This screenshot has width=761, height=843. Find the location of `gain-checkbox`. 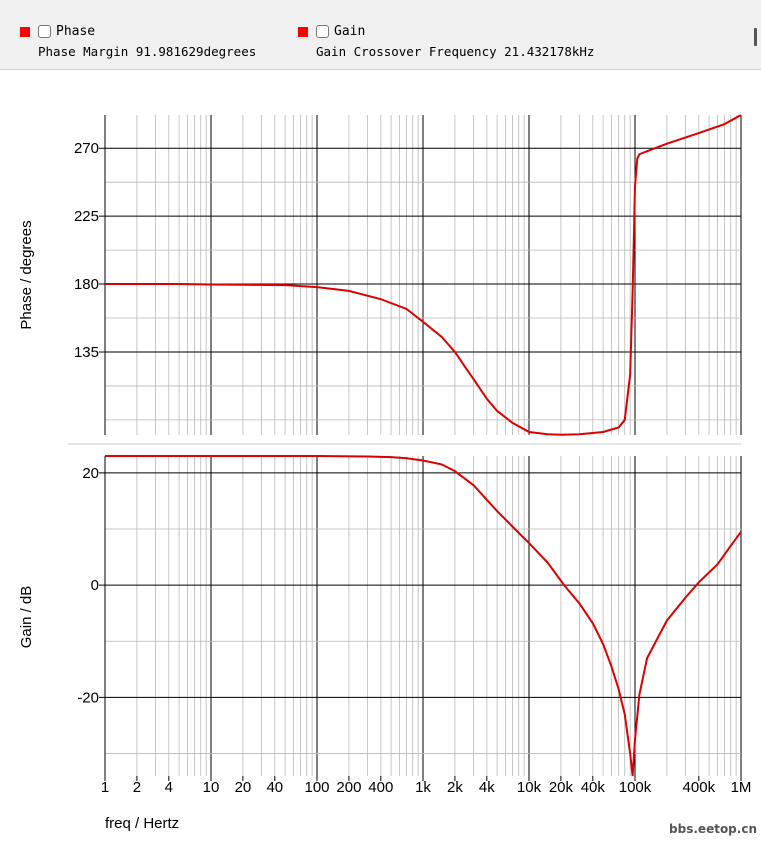

gain-checkbox is located at coordinates (322, 31).